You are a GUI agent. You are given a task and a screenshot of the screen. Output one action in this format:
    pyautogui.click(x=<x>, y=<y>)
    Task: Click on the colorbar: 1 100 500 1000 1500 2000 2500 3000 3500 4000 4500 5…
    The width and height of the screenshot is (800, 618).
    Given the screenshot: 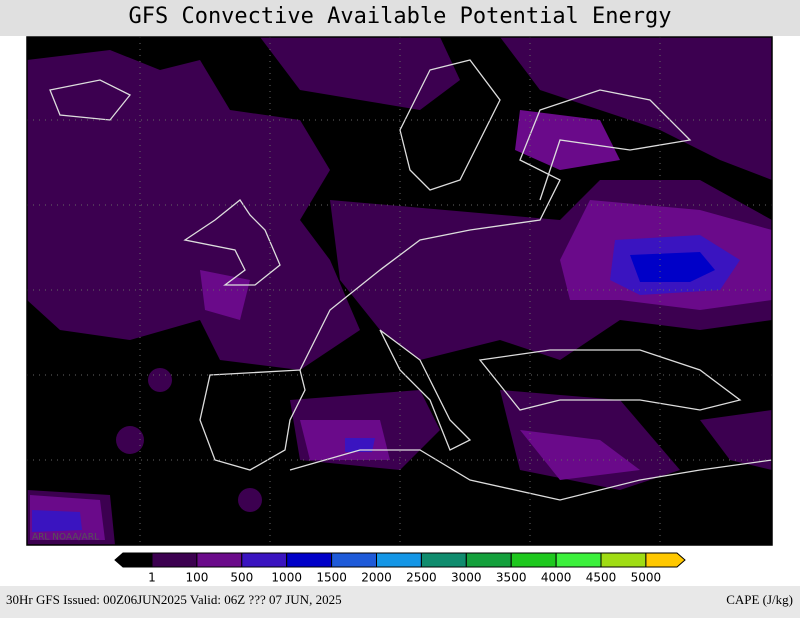 What is the action you would take?
    pyautogui.click(x=400, y=568)
    